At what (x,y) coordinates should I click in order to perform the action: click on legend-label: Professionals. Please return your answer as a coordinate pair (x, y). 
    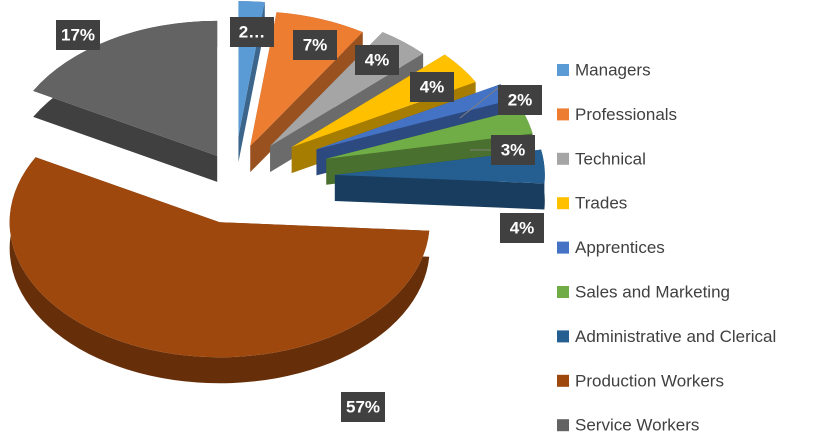
    Looking at the image, I should click on (626, 114).